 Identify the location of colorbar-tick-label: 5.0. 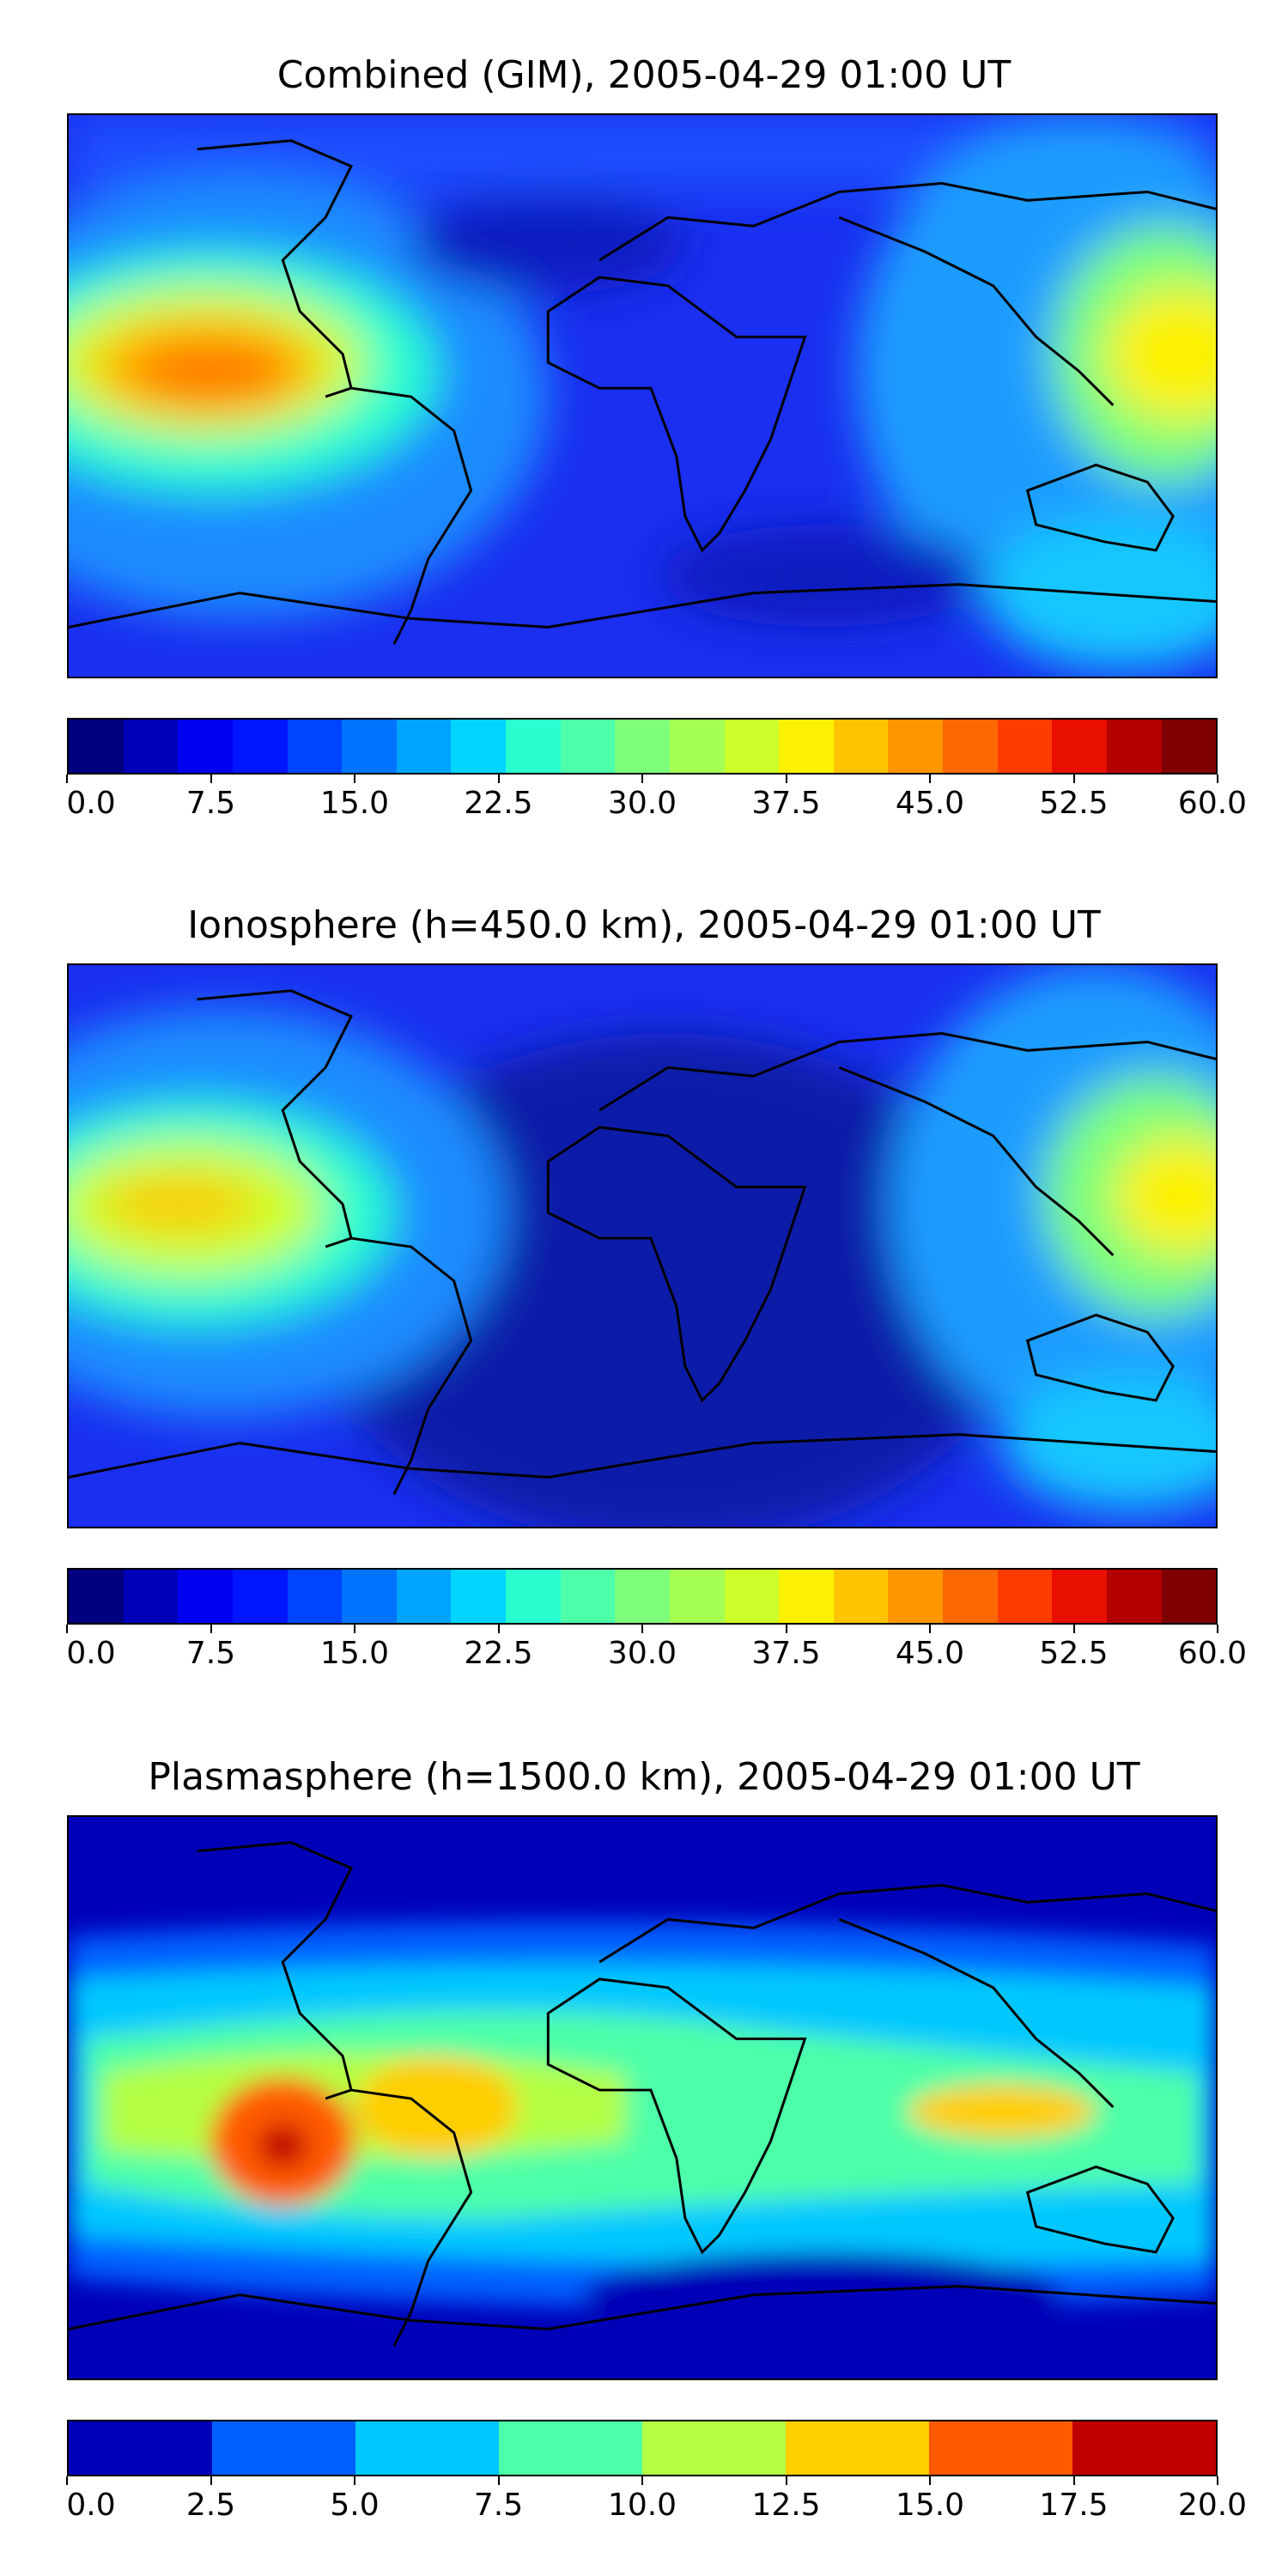
(355, 2506).